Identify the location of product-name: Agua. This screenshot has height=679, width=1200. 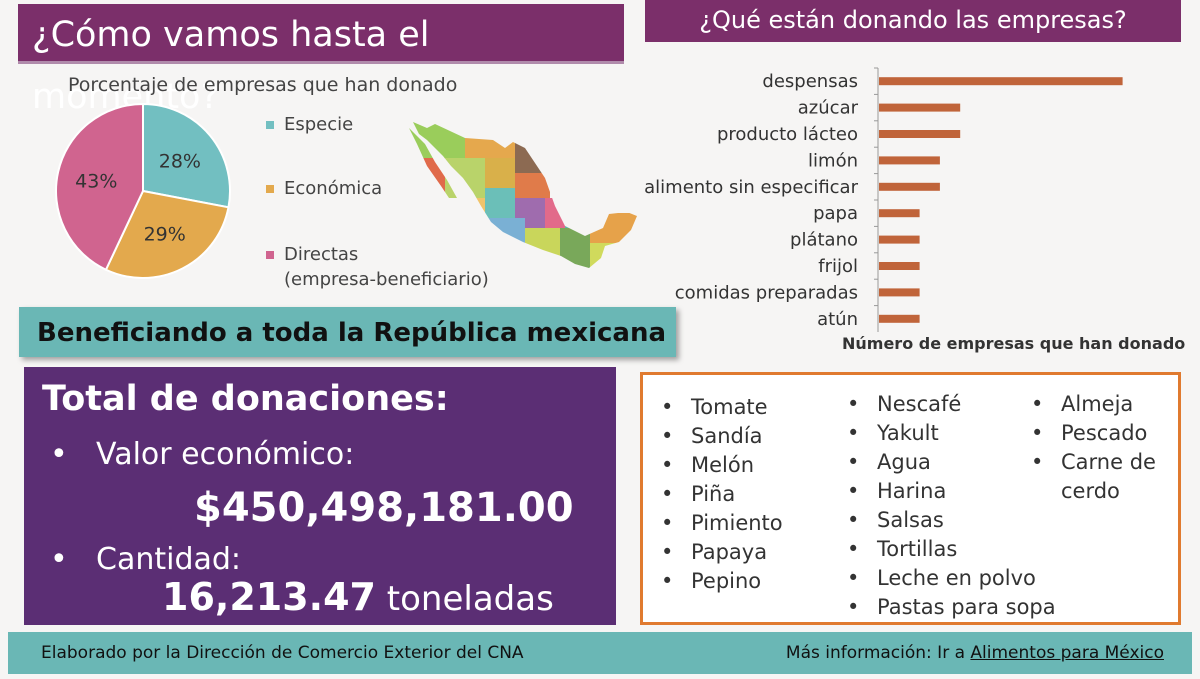
(904, 462).